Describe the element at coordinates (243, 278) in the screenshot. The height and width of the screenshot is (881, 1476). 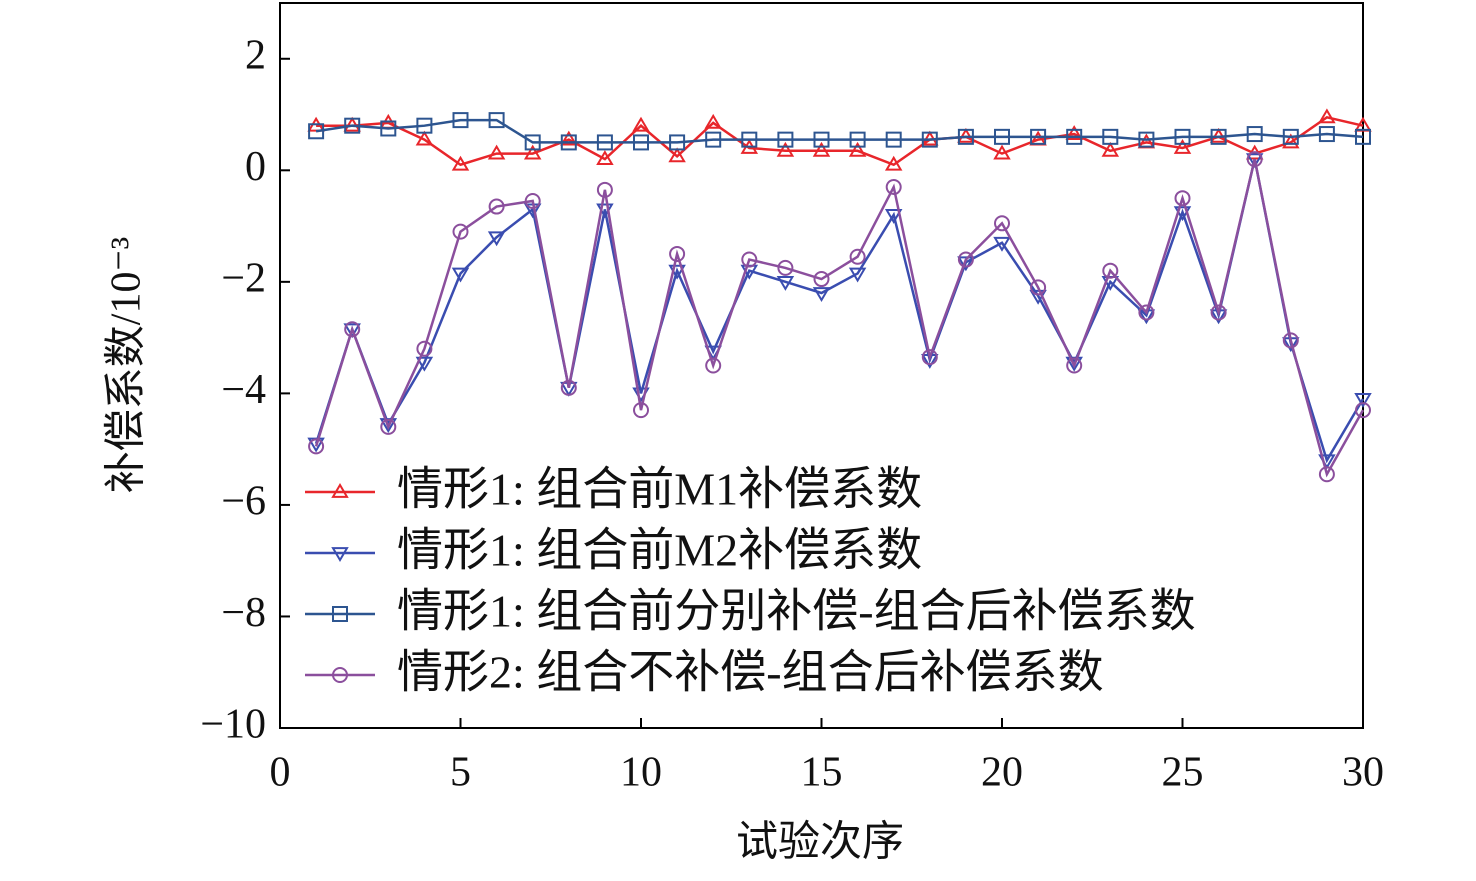
I see `y-tick-label: −2` at that location.